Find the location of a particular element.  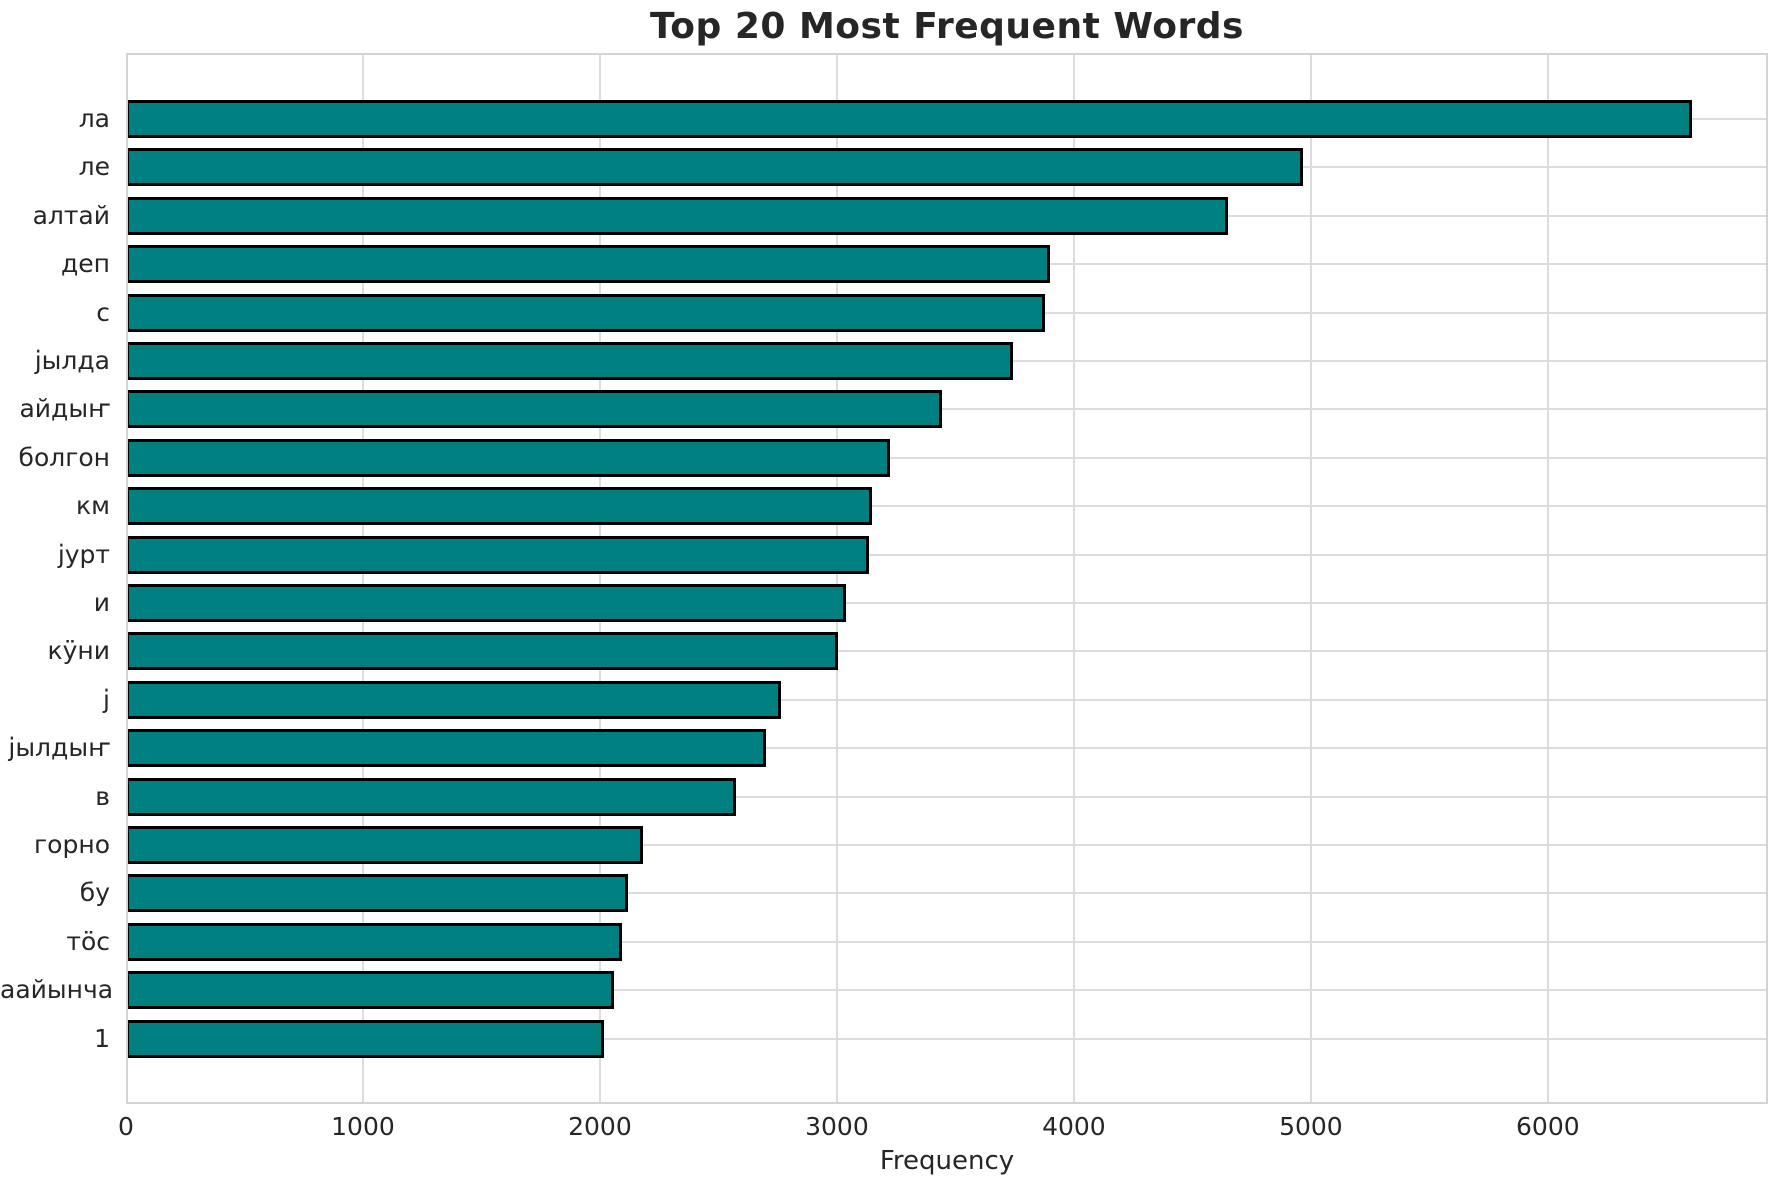

bar-ле is located at coordinates (714, 167).